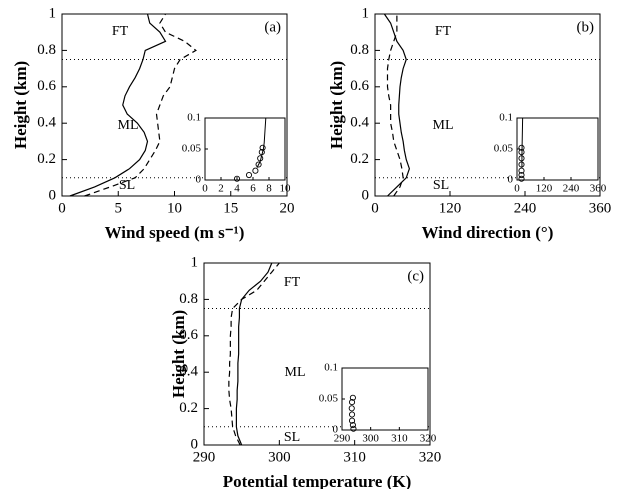  What do you see at coordinates (354, 457) in the screenshot?
I see `x-tick-label: 310` at bounding box center [354, 457].